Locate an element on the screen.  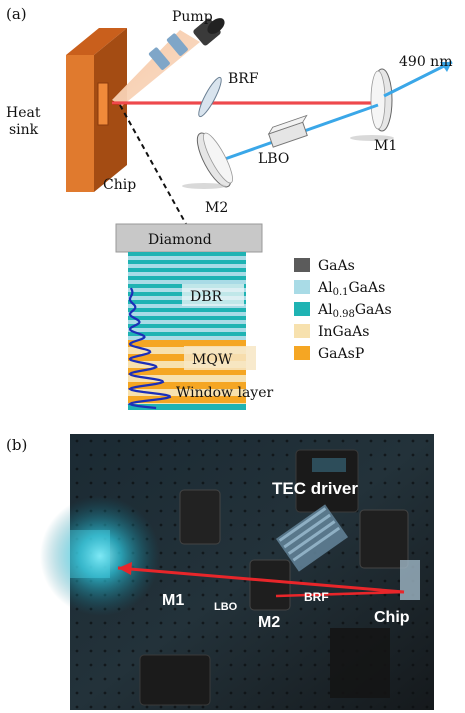
legend: GaAs Al0.1GaAs Al0.98GaAs InGaAs GaAsP is located at coordinates (343, 310).